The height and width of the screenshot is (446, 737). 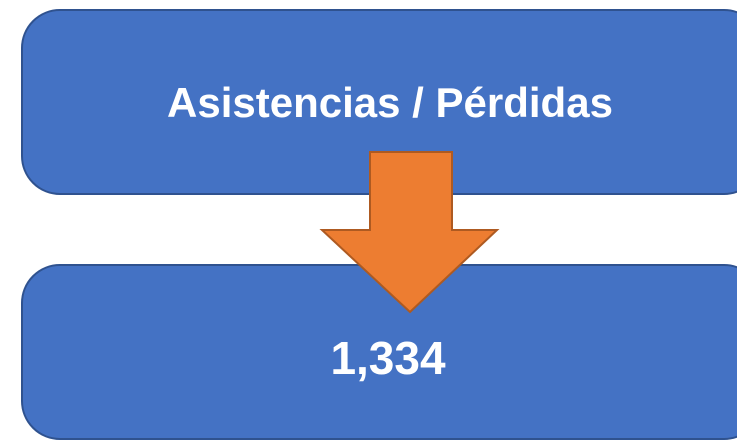 What do you see at coordinates (388, 358) in the screenshot?
I see `bottom-box-label: 1,334` at bounding box center [388, 358].